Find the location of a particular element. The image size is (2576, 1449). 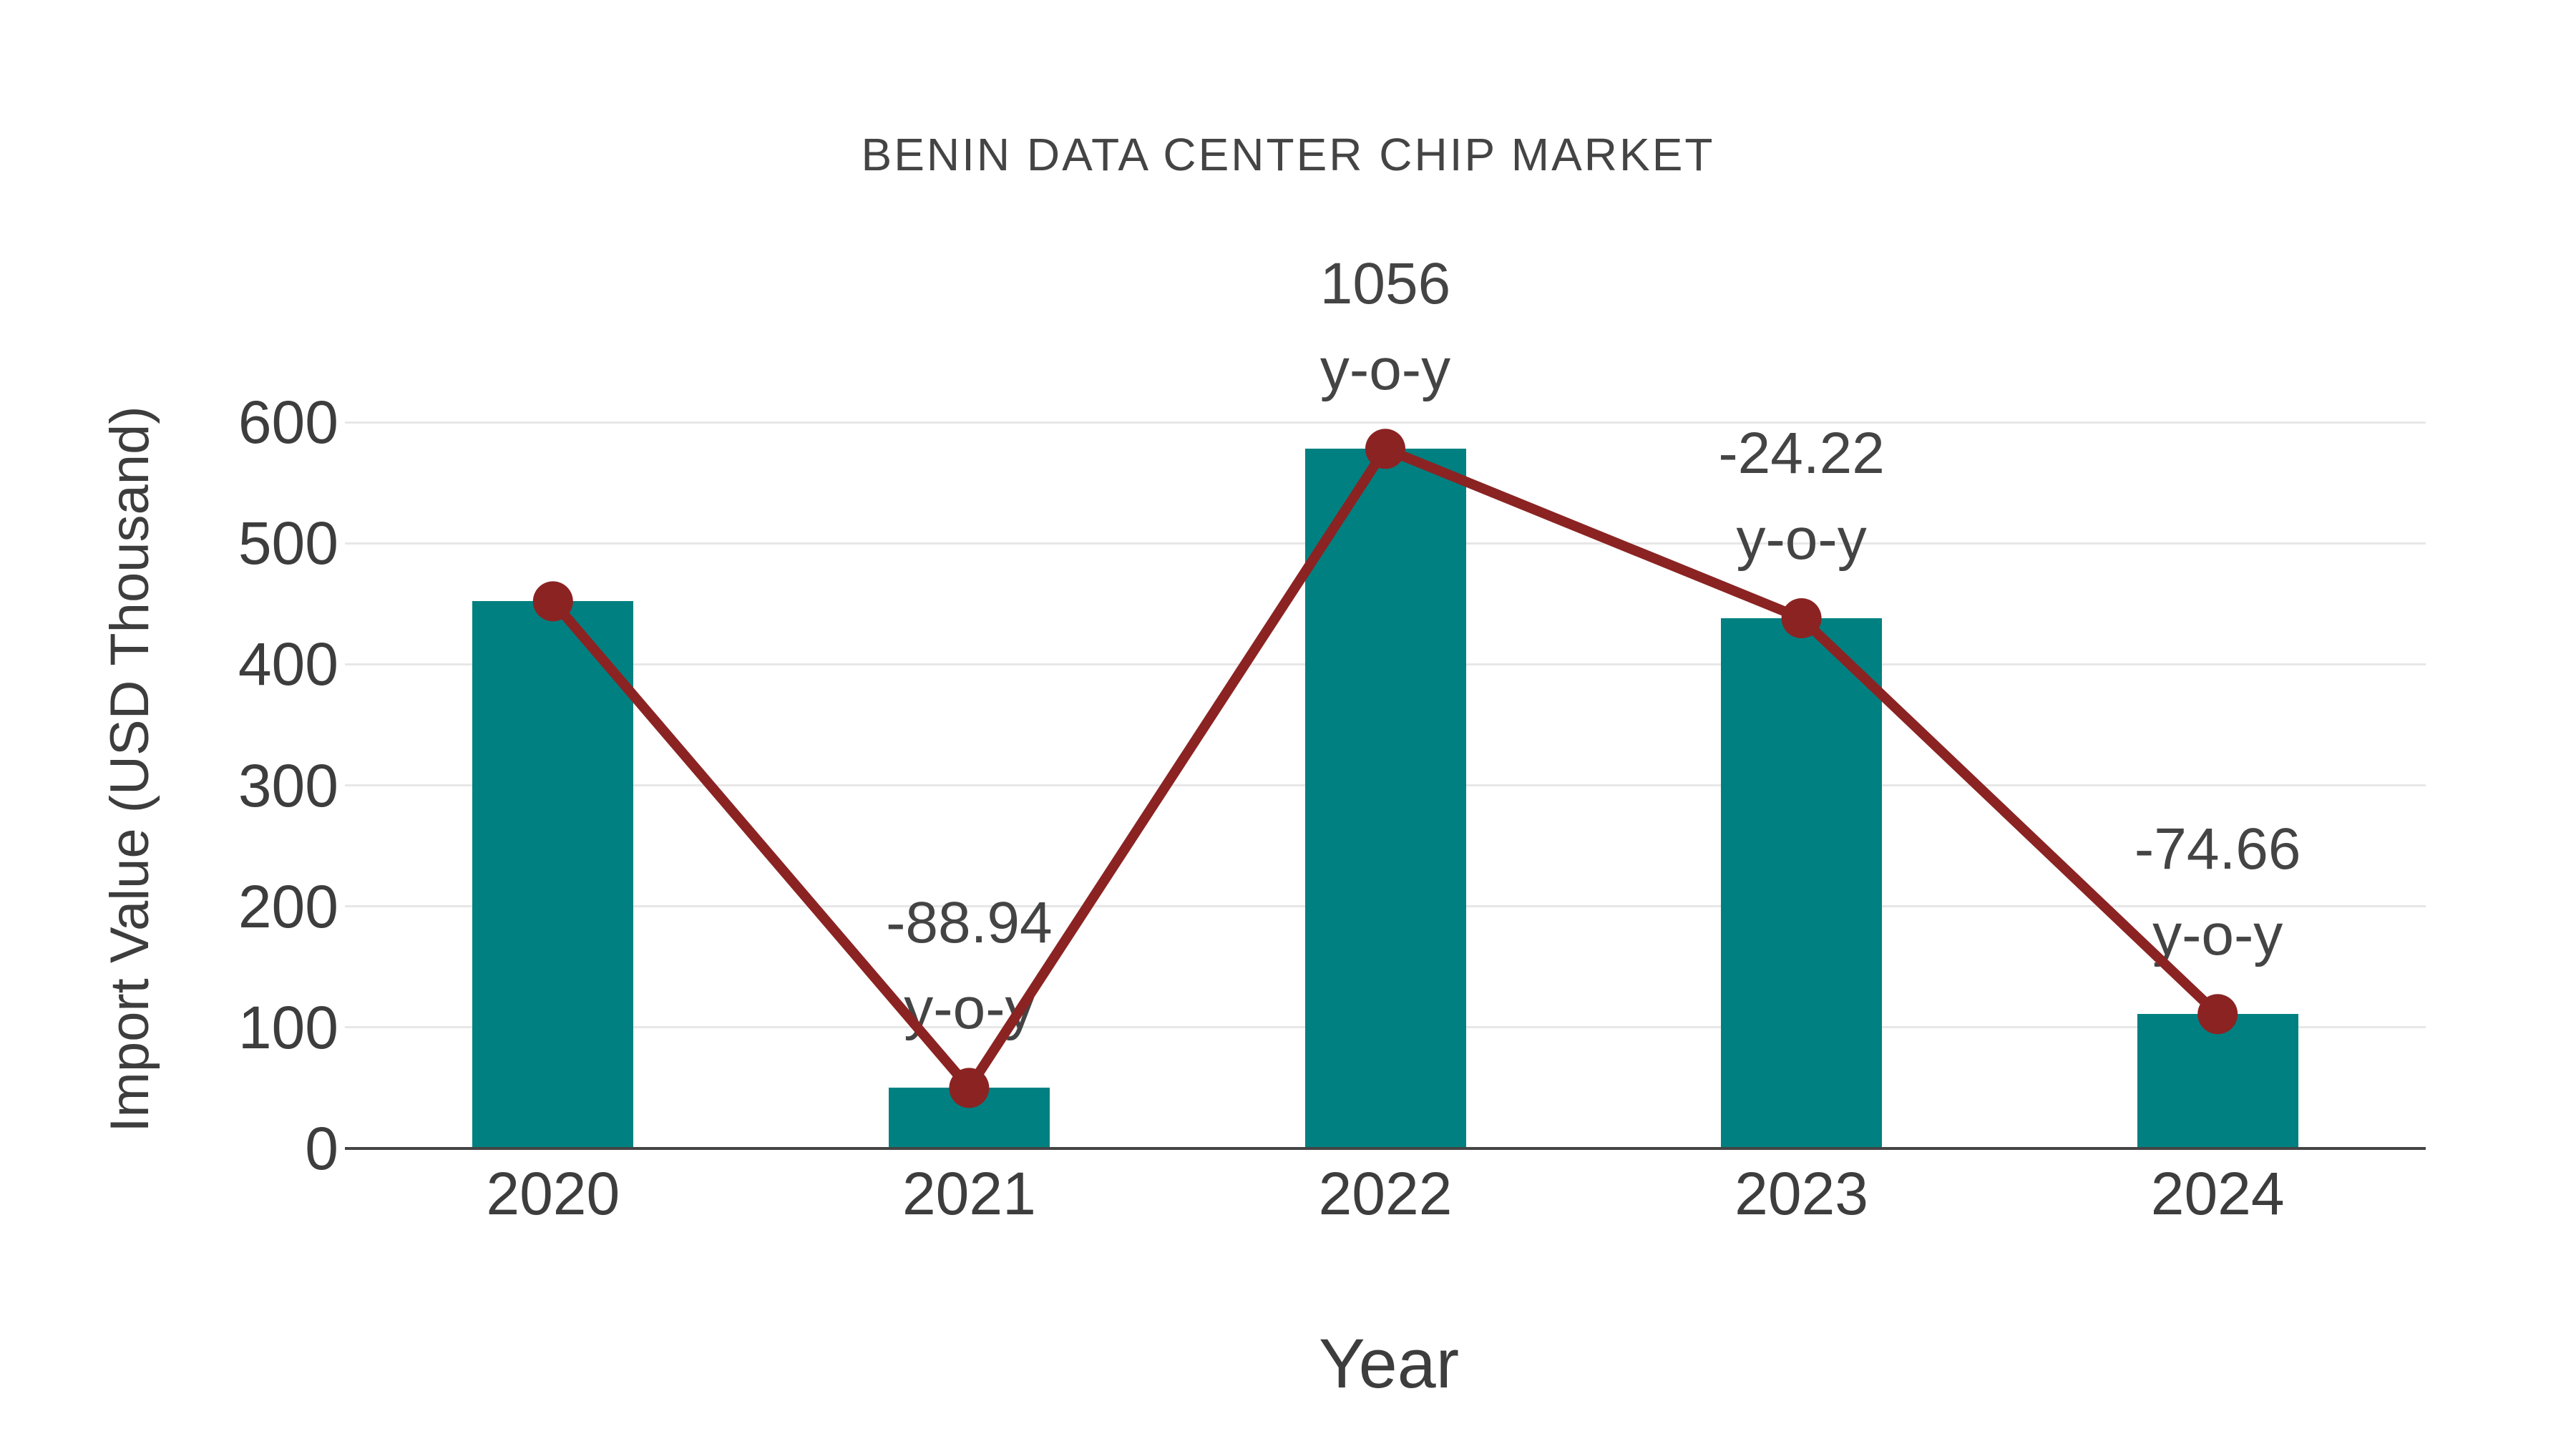

bar-2024 is located at coordinates (2217, 1082).